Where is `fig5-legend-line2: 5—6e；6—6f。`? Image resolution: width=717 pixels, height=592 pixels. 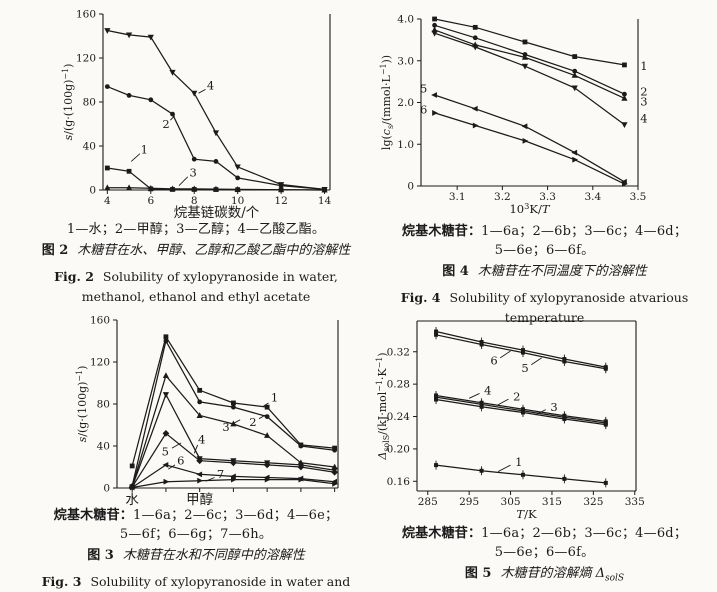
fig5-legend-line2: 5—6e；6—6f。 is located at coordinates (544, 552).